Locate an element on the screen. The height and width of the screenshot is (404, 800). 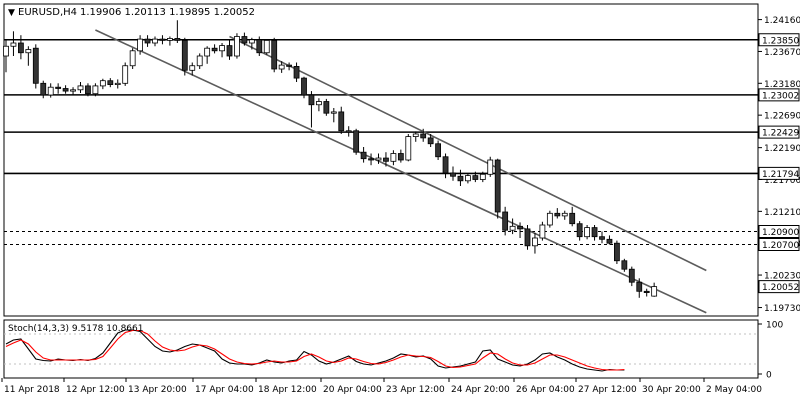
symbol-label: EURUSD,H4 is located at coordinates (47, 12).